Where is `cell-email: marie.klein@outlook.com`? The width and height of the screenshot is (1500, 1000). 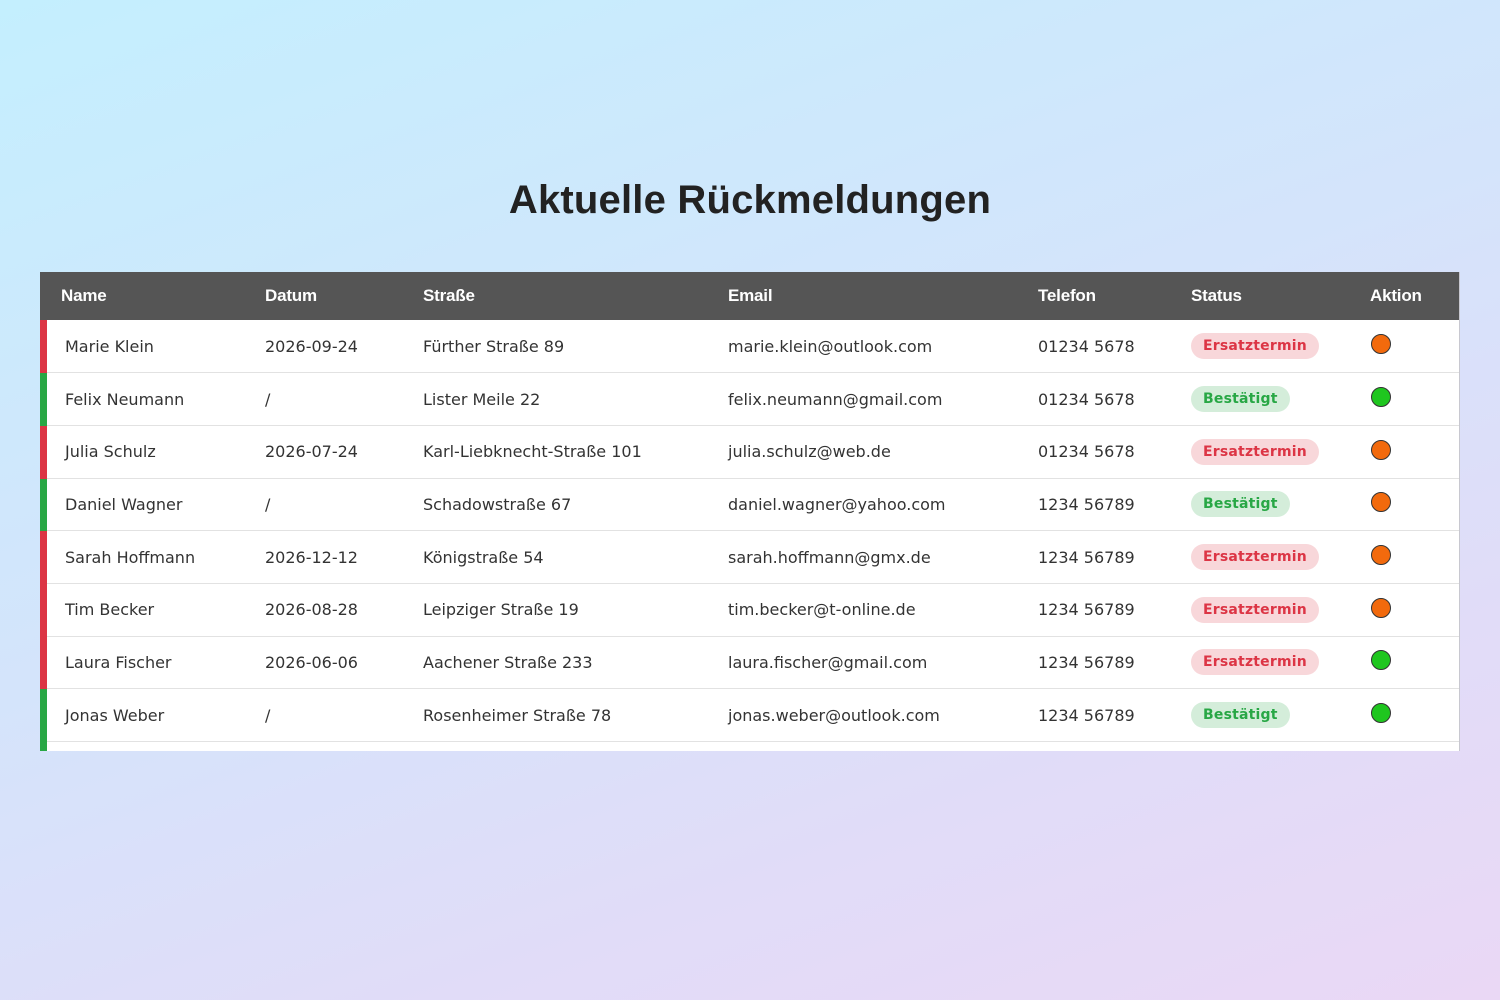
cell-email: marie.klein@outlook.com is located at coordinates (830, 346).